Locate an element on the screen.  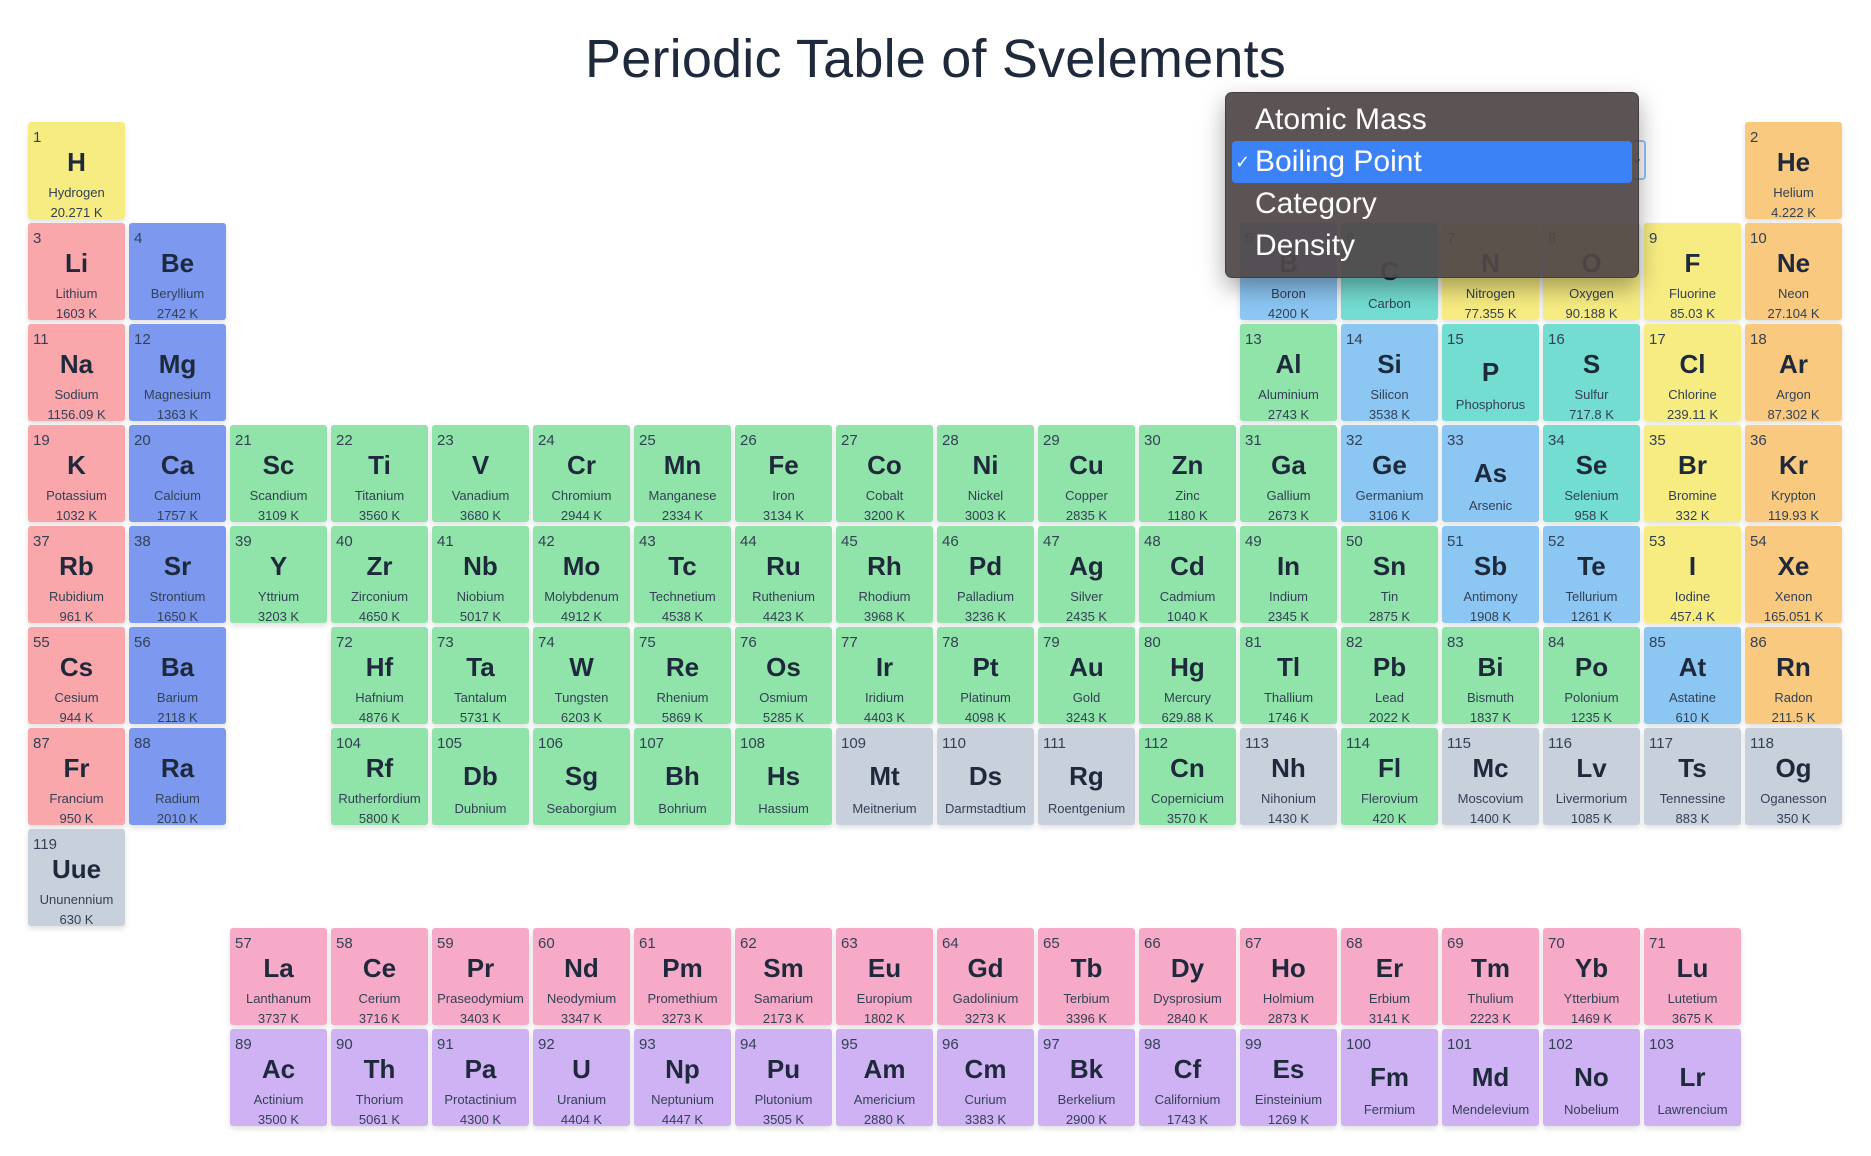
element-cell-mg: 12 Mg Magnesium 1363 K is located at coordinates (177, 372).